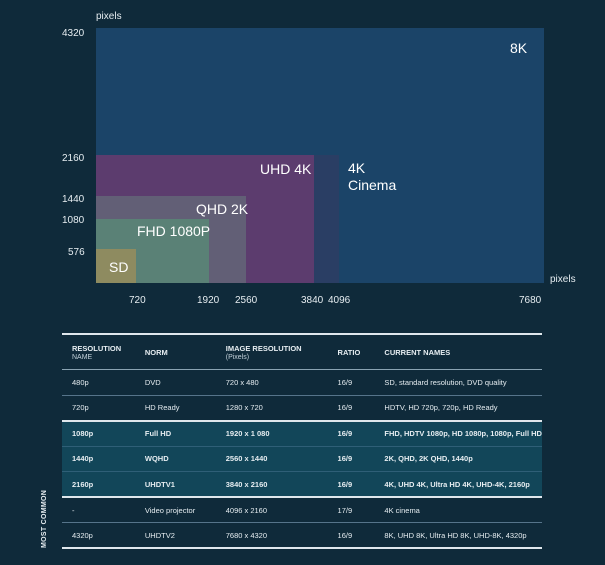  What do you see at coordinates (73, 158) in the screenshot?
I see `y-tick-label: 2160` at bounding box center [73, 158].